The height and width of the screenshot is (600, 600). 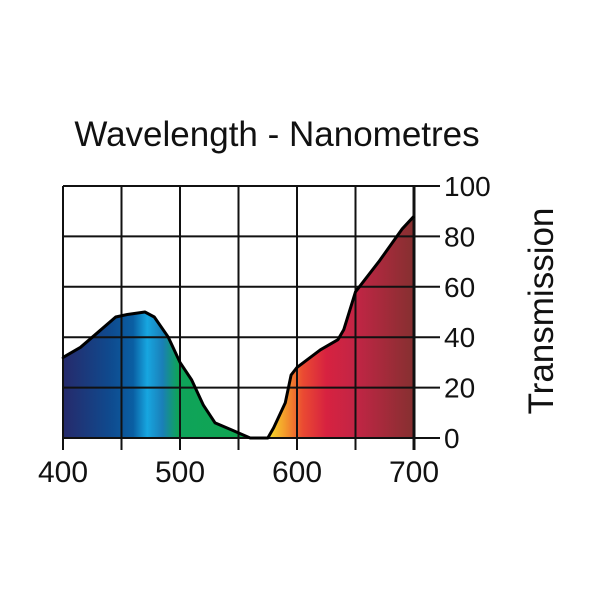 I want to click on x-tick-label: 700, so click(x=414, y=472).